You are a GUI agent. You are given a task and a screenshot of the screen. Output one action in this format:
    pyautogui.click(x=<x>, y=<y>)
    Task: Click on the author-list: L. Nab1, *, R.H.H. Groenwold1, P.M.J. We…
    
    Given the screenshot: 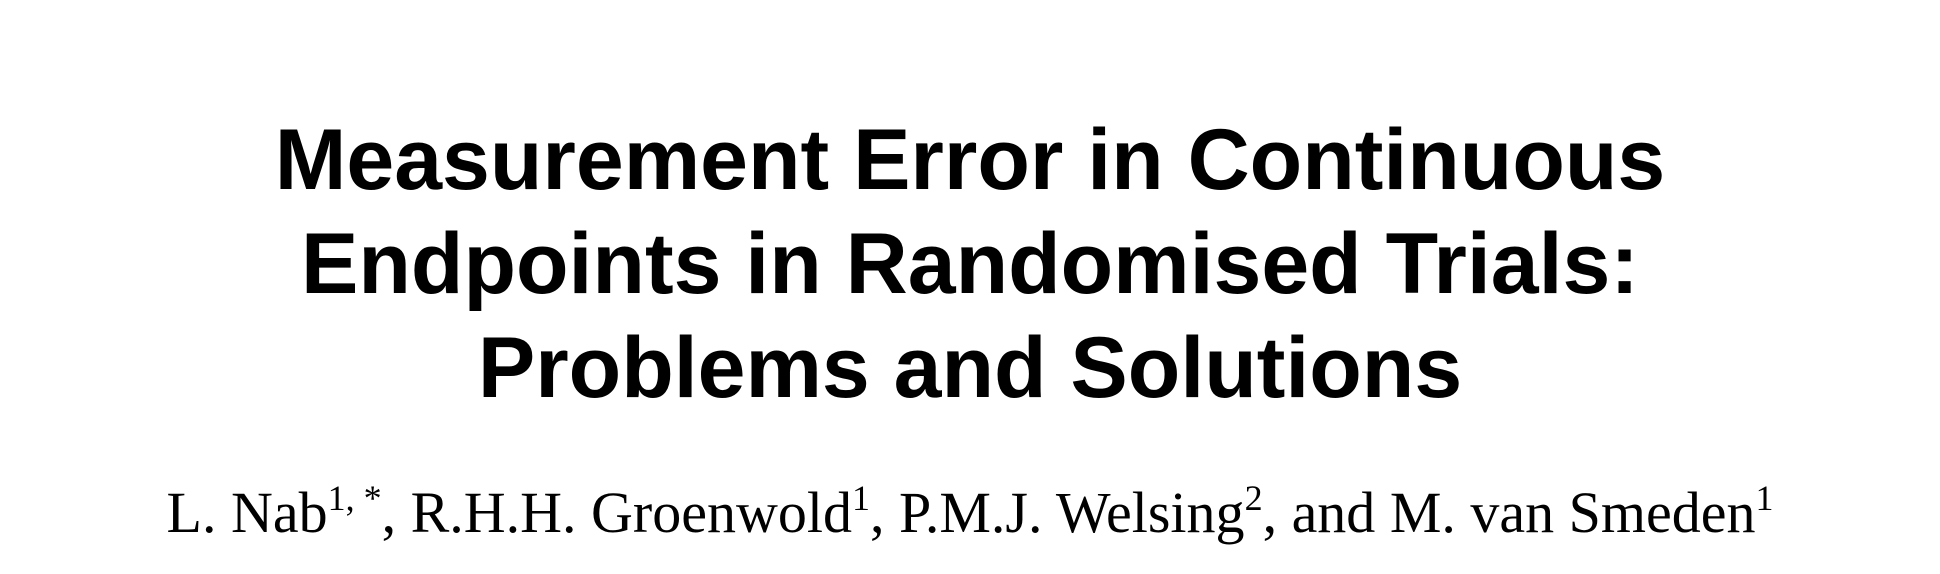 What is the action you would take?
    pyautogui.click(x=970, y=513)
    